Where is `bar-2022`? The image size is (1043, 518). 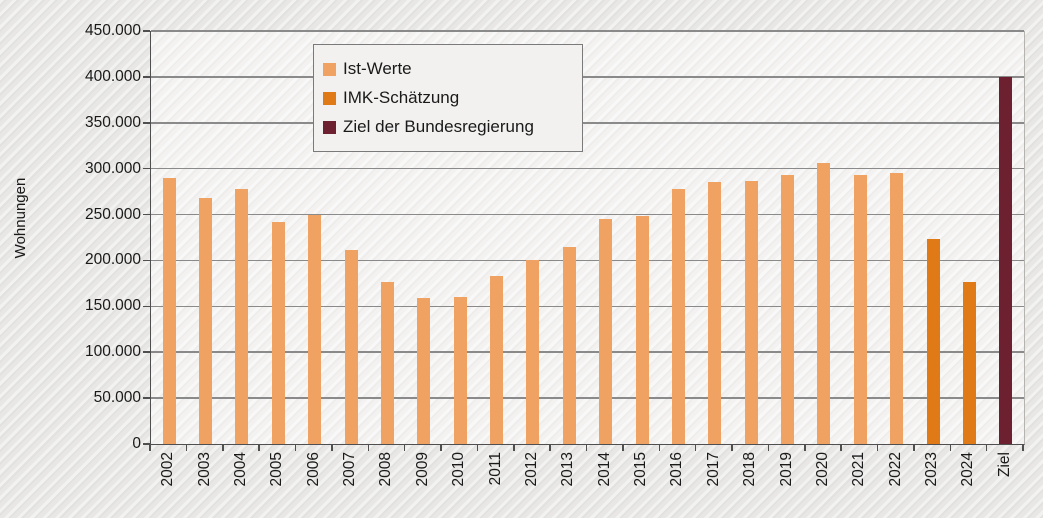 bar-2022 is located at coordinates (897, 308).